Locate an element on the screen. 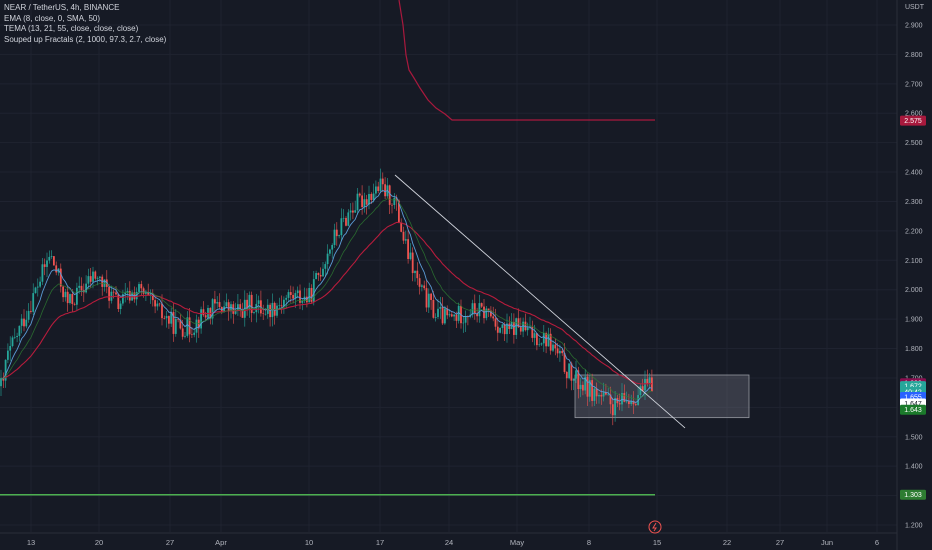 Image resolution: width=932 pixels, height=550 pixels. y-tick-label: 2.500 is located at coordinates (914, 143).